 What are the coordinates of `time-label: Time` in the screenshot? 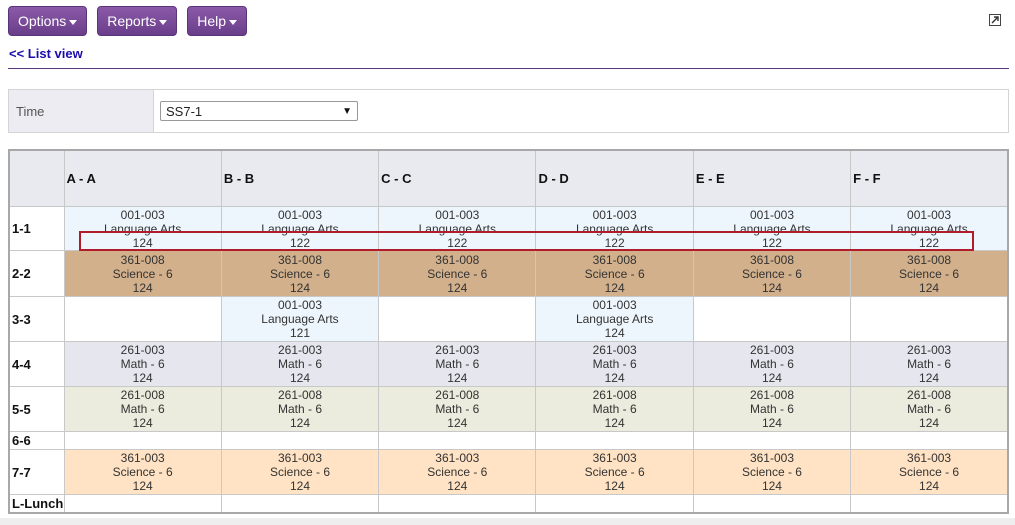 It's located at (81, 111).